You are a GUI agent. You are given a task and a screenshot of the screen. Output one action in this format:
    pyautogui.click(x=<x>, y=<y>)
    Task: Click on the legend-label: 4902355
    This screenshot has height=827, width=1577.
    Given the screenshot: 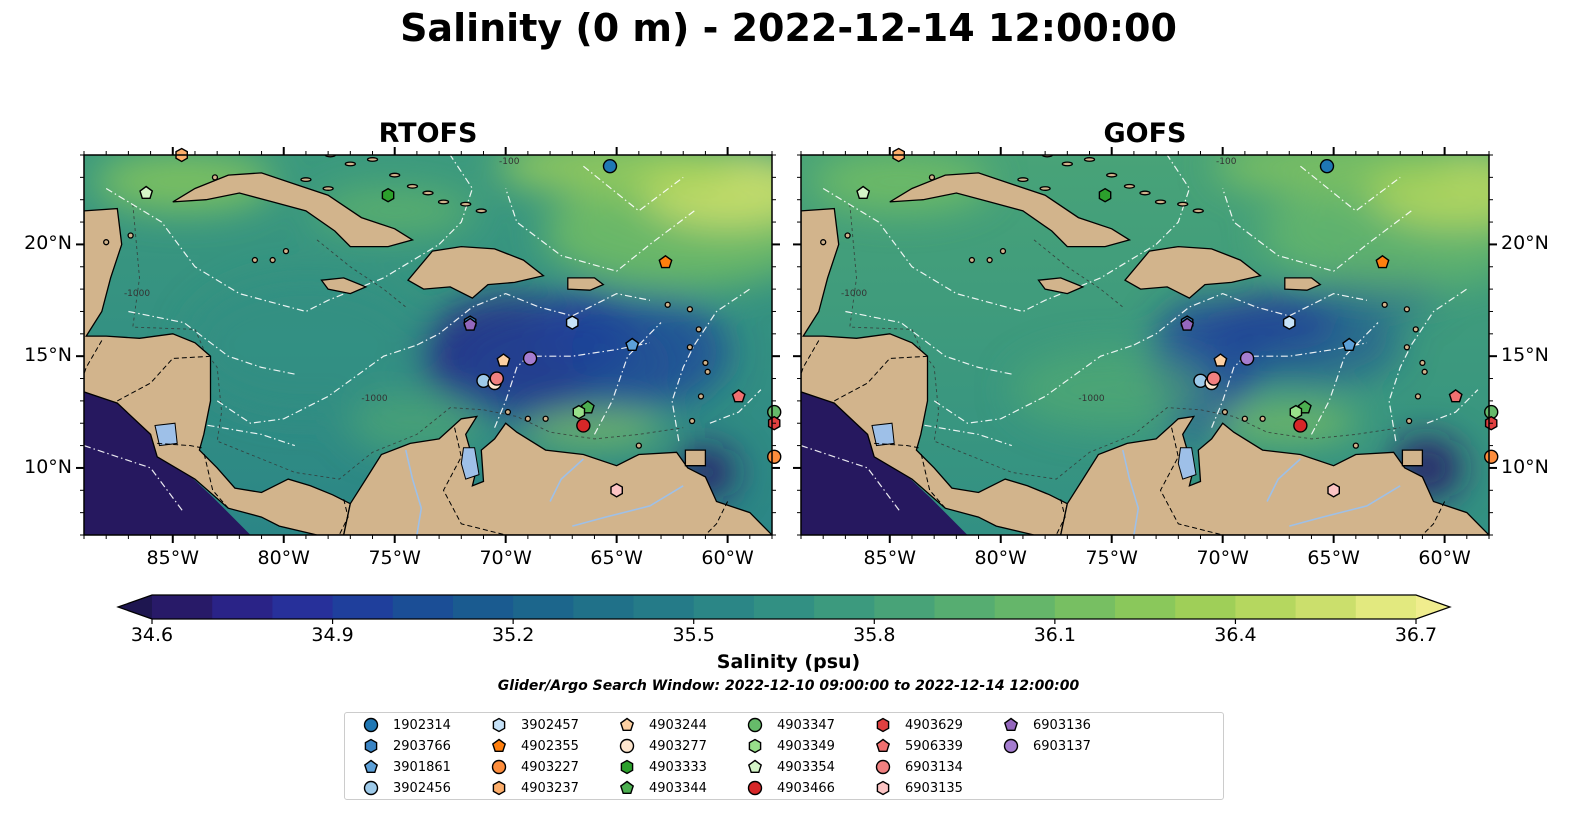 What is the action you would take?
    pyautogui.click(x=550, y=746)
    